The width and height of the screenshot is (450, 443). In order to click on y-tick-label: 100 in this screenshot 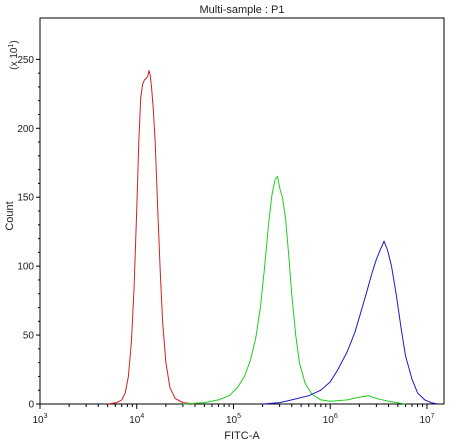, I will do `click(25, 267)`.